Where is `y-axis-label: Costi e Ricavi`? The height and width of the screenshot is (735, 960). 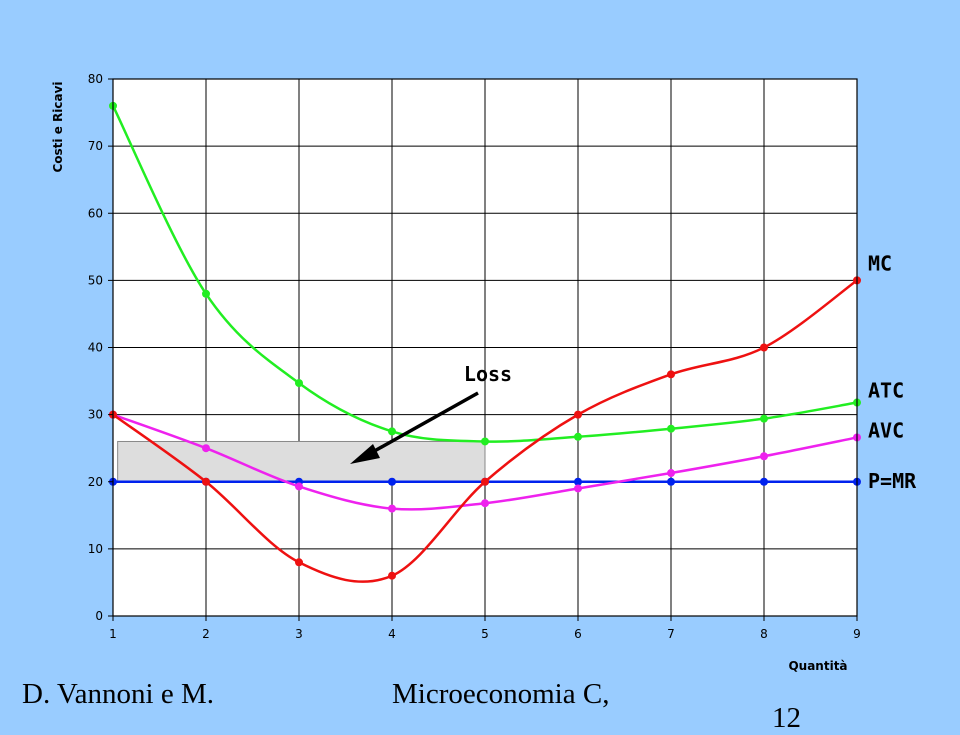
y-axis-label: Costi e Ricavi is located at coordinates (58, 126).